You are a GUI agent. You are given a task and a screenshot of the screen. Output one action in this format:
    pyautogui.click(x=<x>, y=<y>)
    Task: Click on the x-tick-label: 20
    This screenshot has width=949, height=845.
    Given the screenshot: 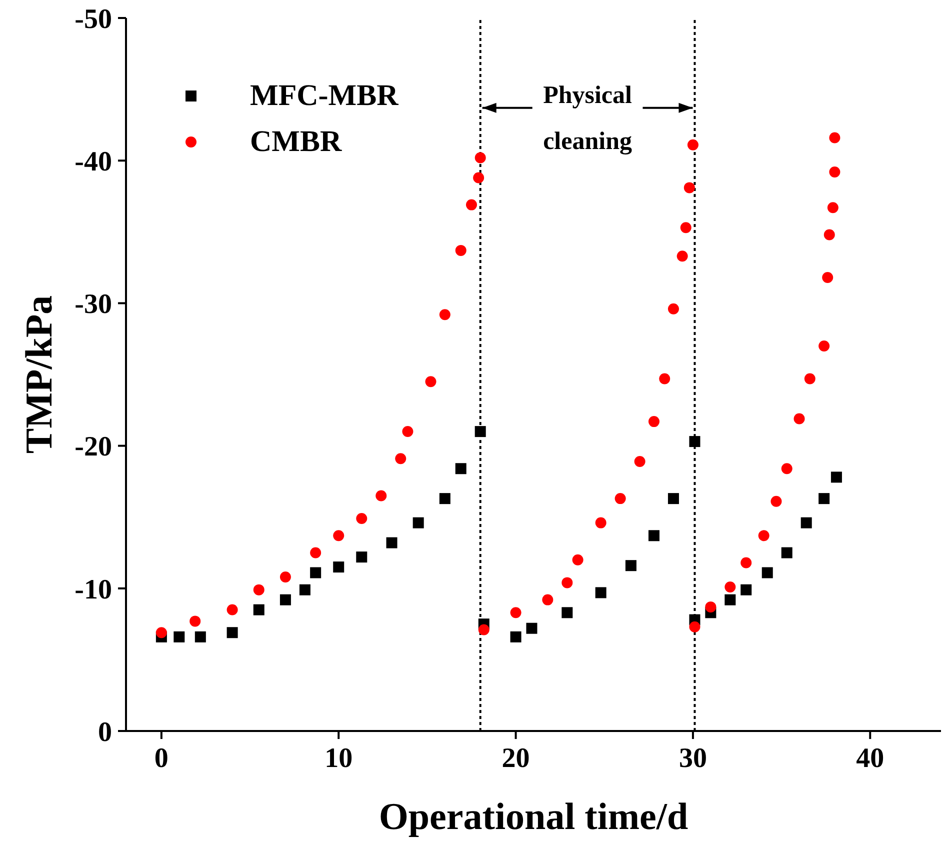 What is the action you would take?
    pyautogui.click(x=516, y=758)
    